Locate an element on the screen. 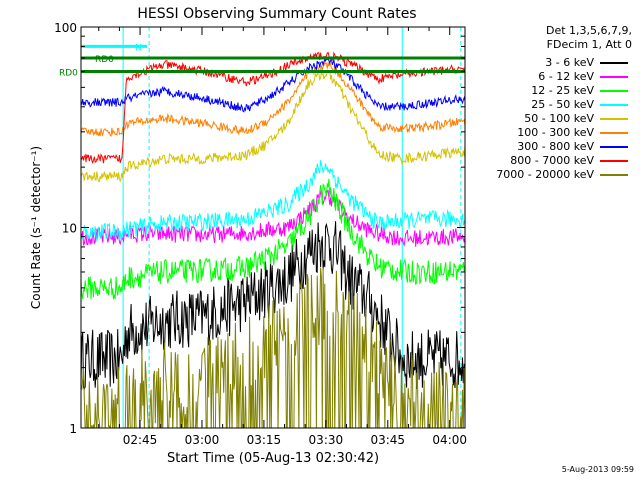  legend-row: 100 - 300 keV is located at coordinates (554, 132).